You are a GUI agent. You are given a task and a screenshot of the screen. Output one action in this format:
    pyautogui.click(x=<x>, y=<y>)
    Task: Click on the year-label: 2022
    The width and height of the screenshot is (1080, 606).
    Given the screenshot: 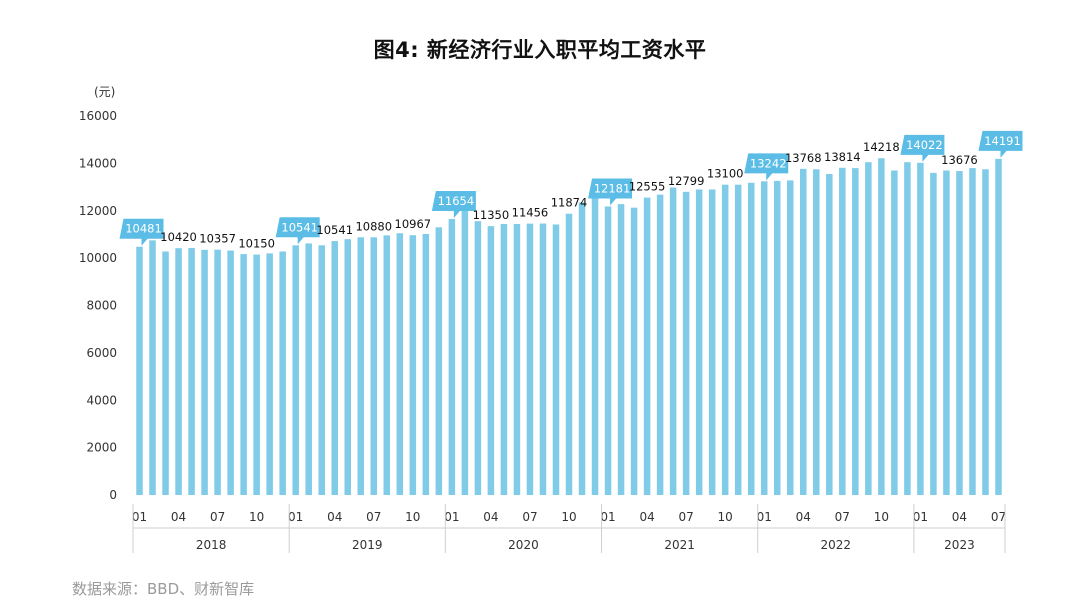 What is the action you would take?
    pyautogui.click(x=836, y=545)
    